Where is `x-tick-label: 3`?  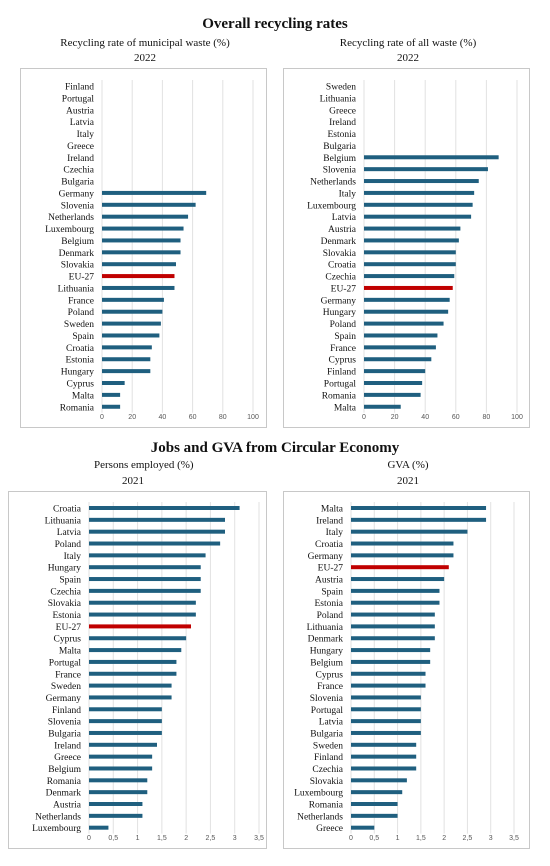 x-tick-label: 3 is located at coordinates (491, 838).